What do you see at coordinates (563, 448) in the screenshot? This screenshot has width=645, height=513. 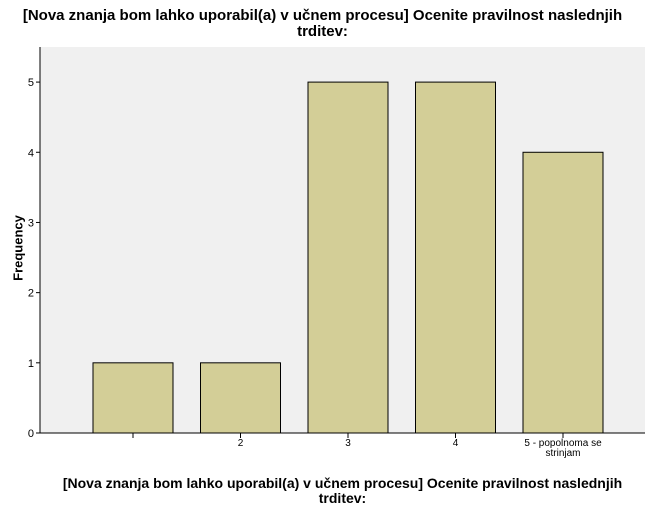 I see `x-tick-label: 5 - popolnoma se strinjam` at bounding box center [563, 448].